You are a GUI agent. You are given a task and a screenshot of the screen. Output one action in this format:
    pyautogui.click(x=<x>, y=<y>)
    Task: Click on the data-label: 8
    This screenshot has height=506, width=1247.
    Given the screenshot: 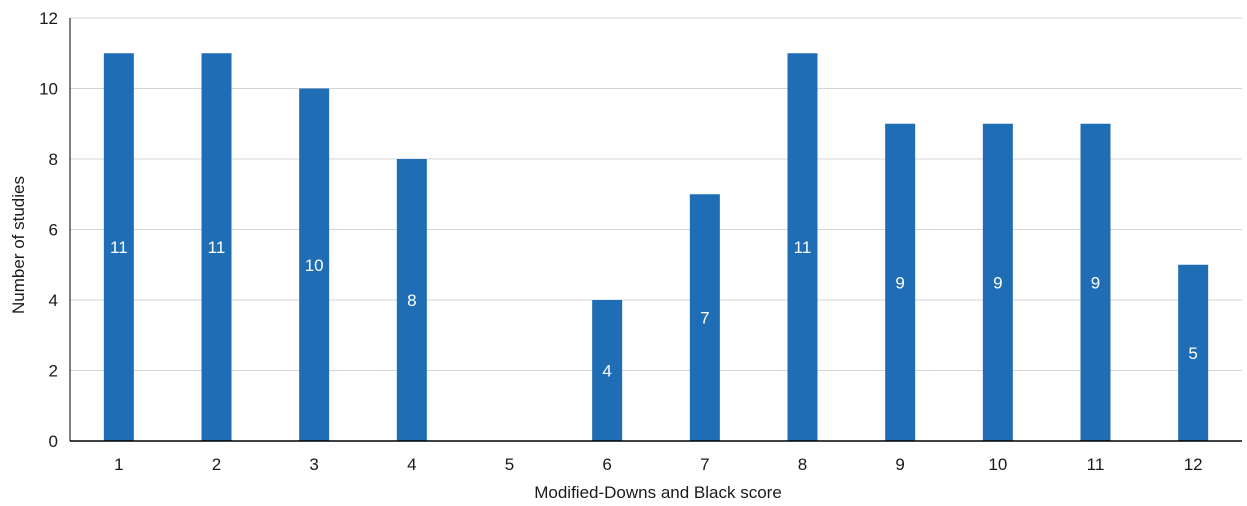 What is the action you would take?
    pyautogui.click(x=411, y=300)
    